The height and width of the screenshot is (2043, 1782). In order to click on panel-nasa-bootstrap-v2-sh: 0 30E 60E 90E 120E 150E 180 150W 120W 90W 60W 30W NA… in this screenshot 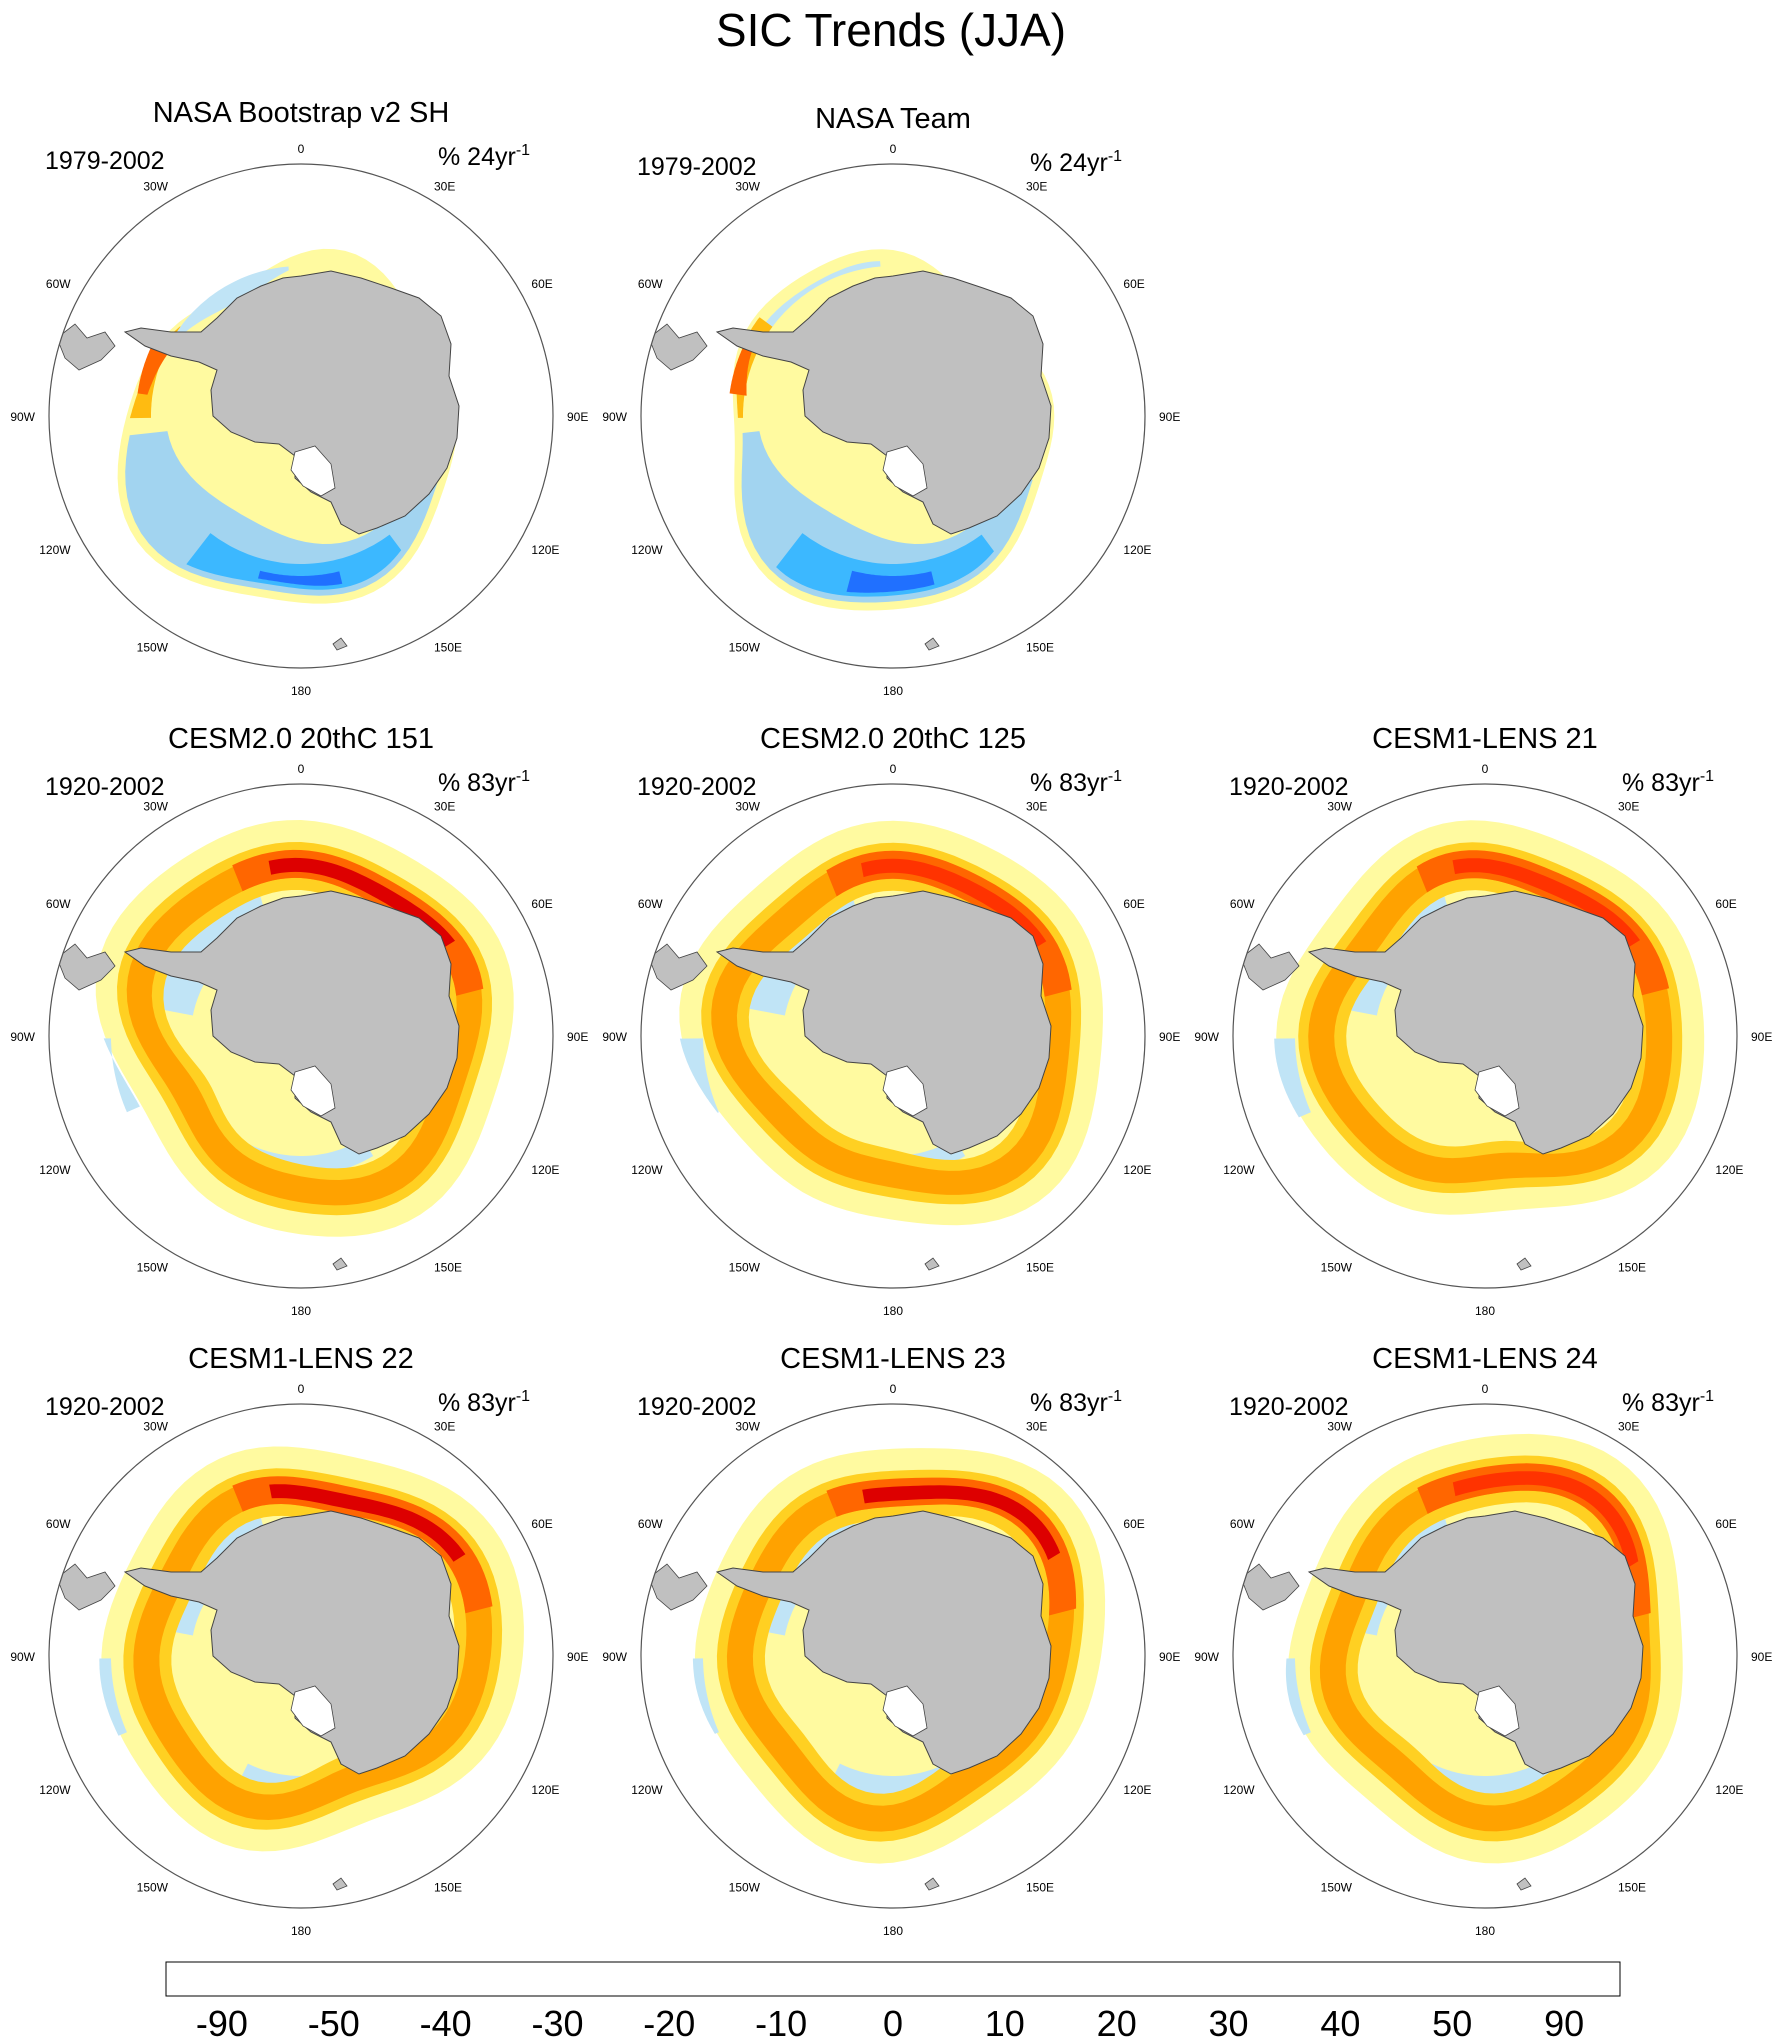, I will do `click(299, 397)`.